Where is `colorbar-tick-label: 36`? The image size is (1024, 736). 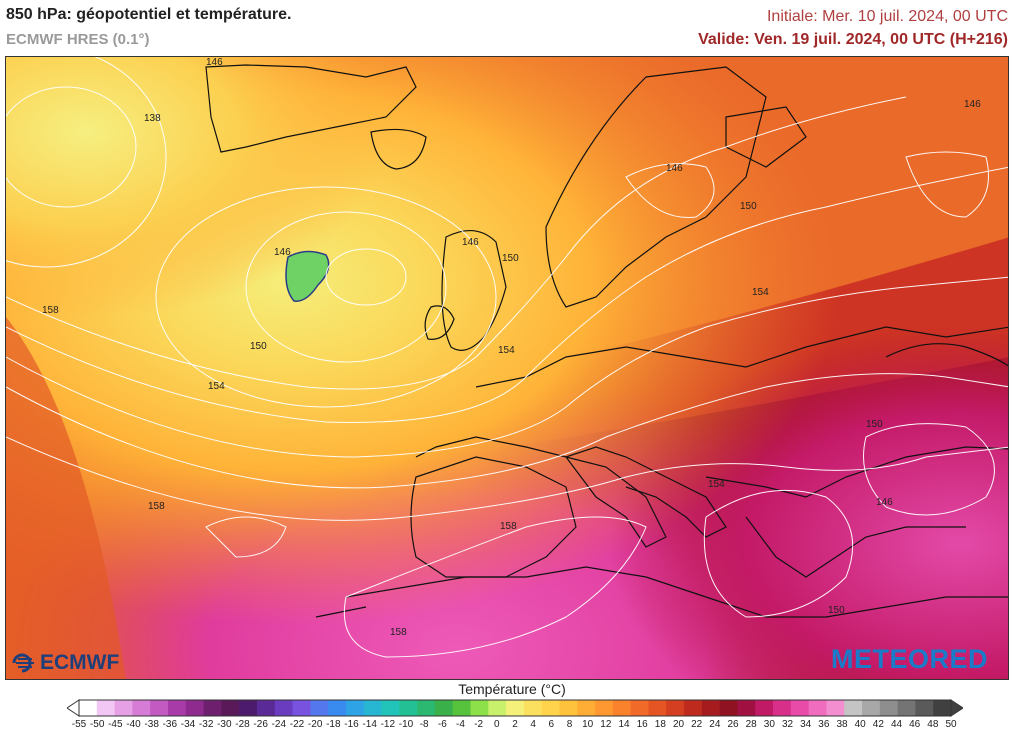 colorbar-tick-label: 36 is located at coordinates (824, 724).